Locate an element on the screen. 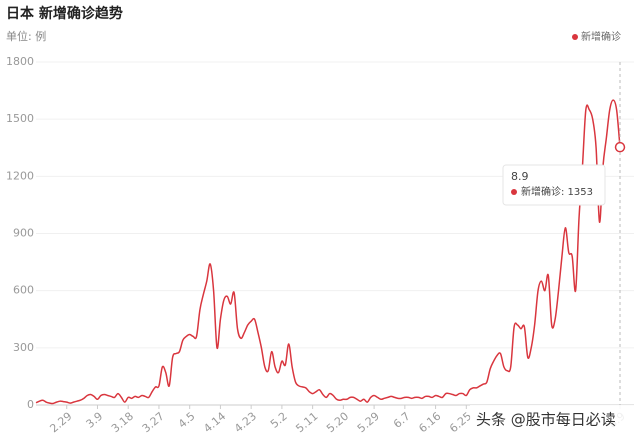  tooltip: 8.9 新增确诊: 1353 is located at coordinates (554, 185).